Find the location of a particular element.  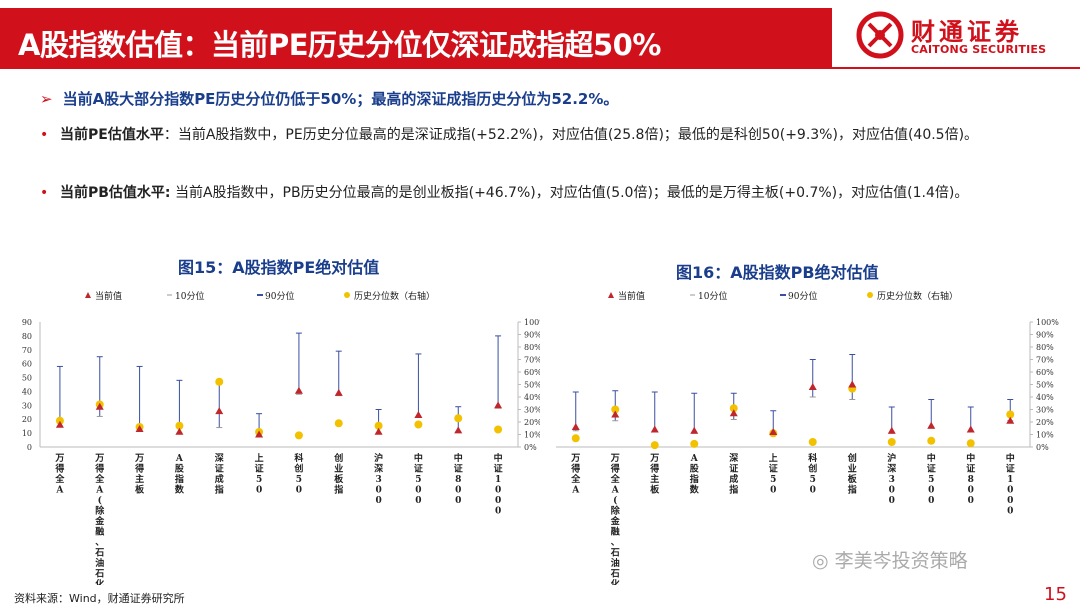

company-logo: 财通证券 CAITONG SECURITIES is located at coordinates (960, 37).